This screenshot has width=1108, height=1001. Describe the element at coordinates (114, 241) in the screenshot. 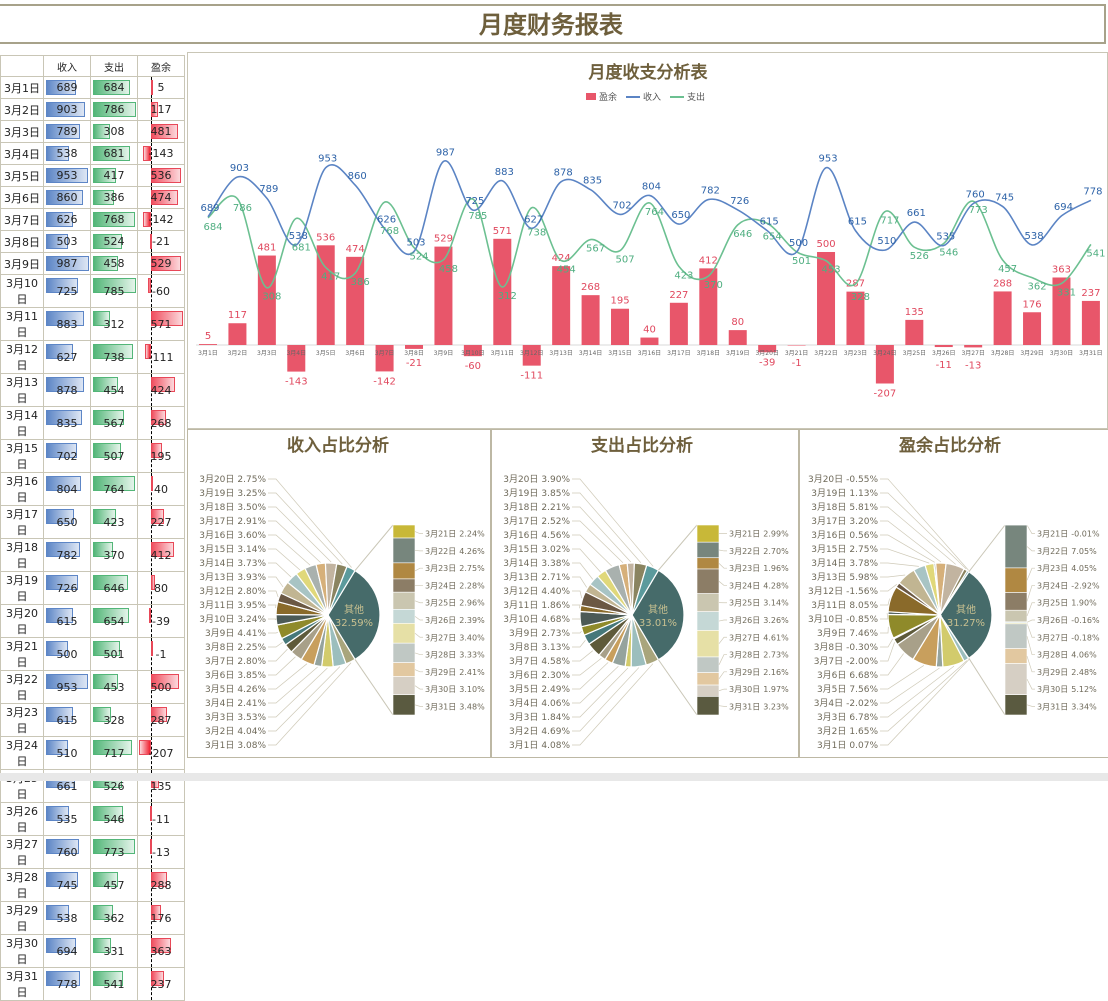

I see `expense-value: 524` at that location.